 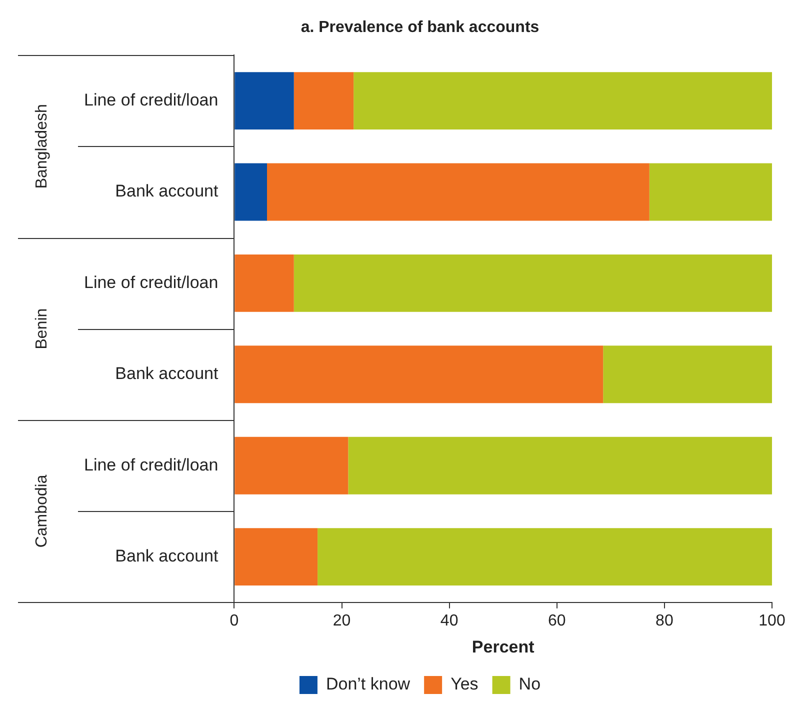 I want to click on x-tick-label: 80, so click(x=665, y=621).